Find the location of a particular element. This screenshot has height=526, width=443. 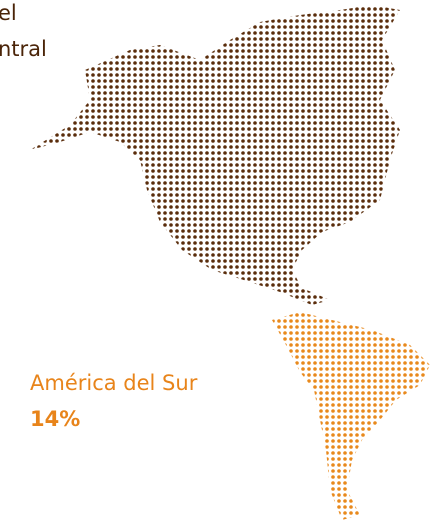

north-label: el is located at coordinates (8, 13).